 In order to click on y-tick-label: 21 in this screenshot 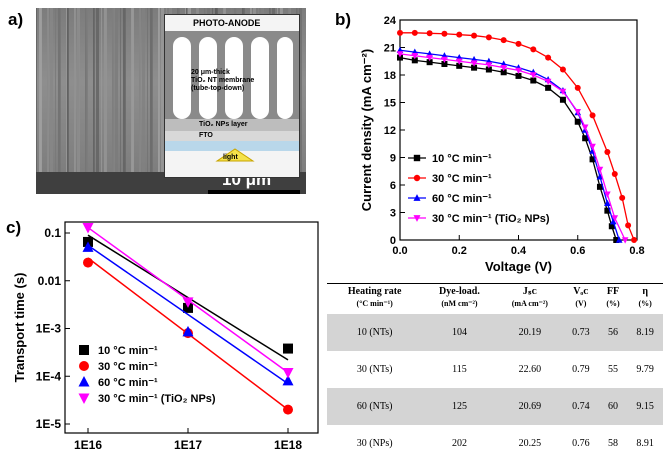, I will do `click(390, 49)`.